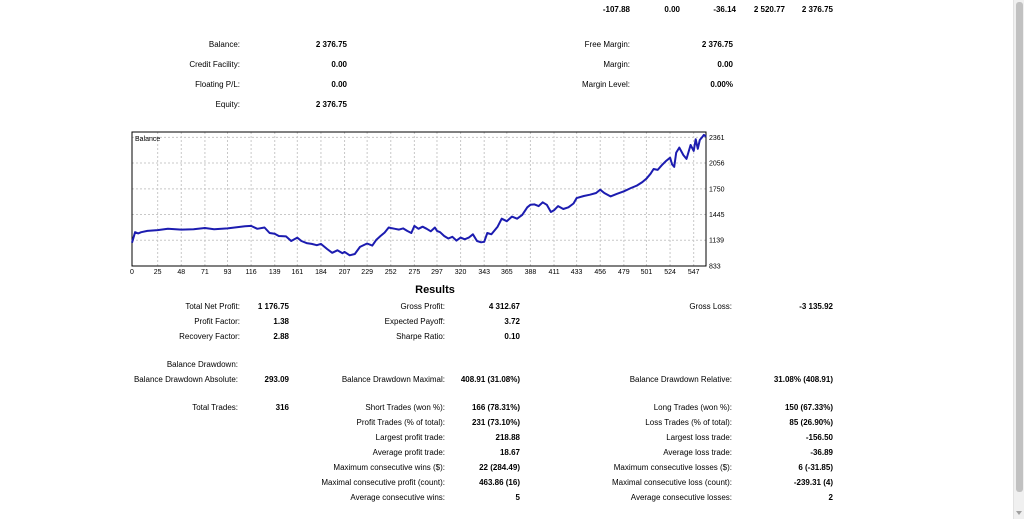 The height and width of the screenshot is (519, 1024). Describe the element at coordinates (282, 407) in the screenshot. I see `total-trades-value: 316` at that location.